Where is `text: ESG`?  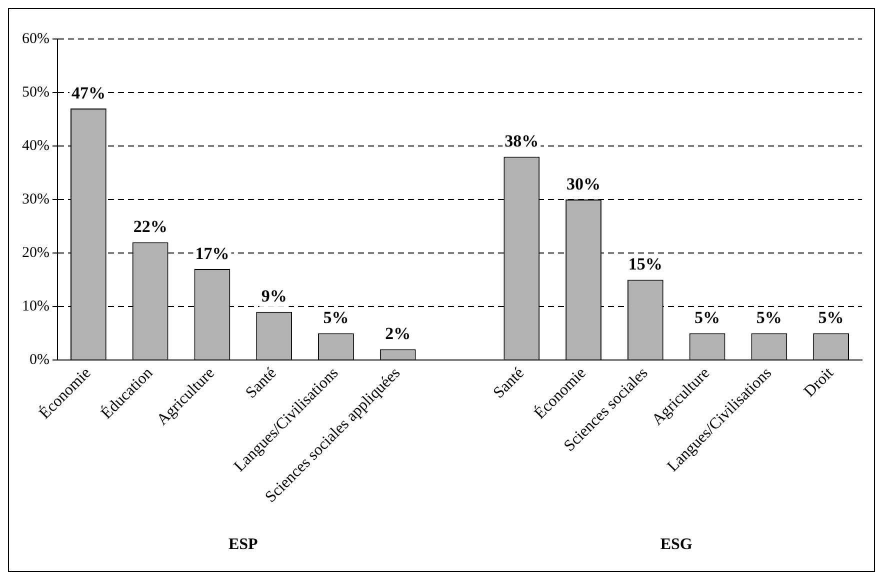
text: ESG is located at coordinates (676, 545).